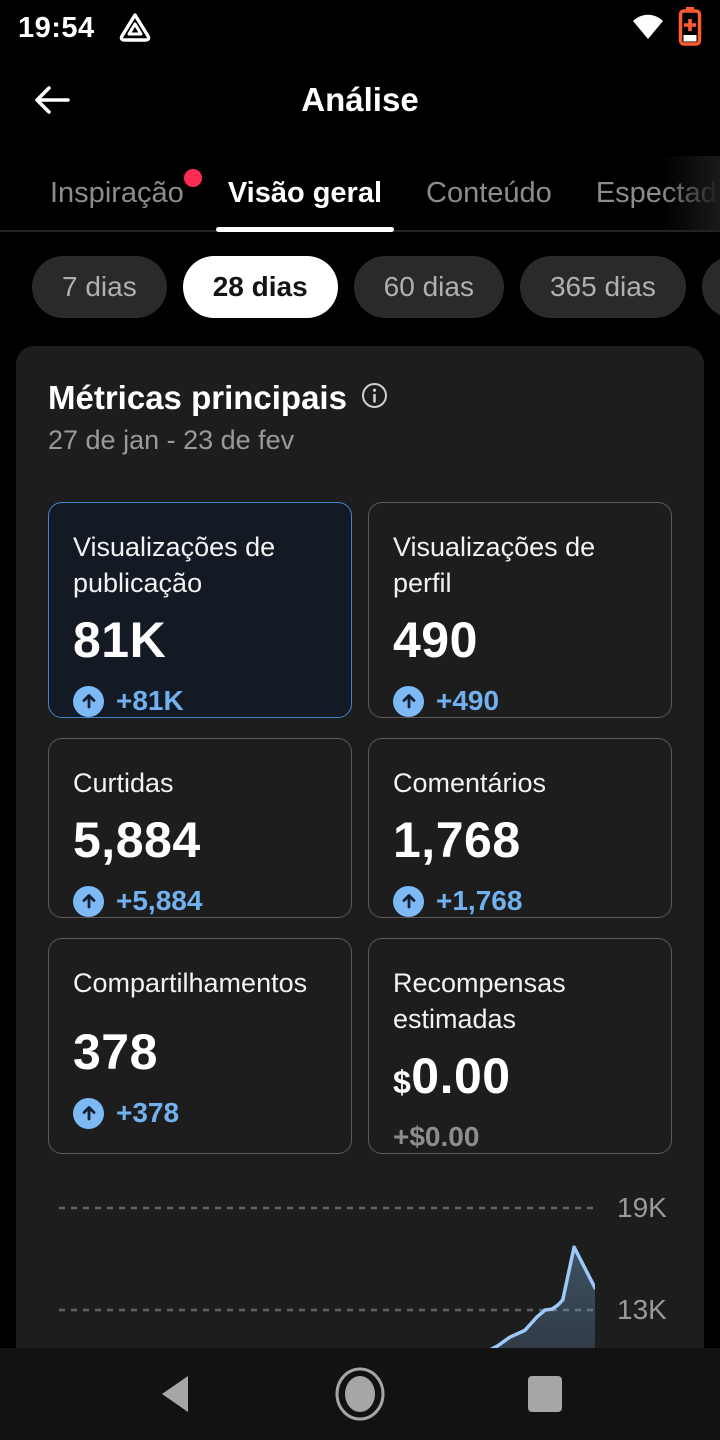 This screenshot has height=1440, width=720. What do you see at coordinates (260, 287) in the screenshot?
I see `chip-28-dias: 28 dias` at bounding box center [260, 287].